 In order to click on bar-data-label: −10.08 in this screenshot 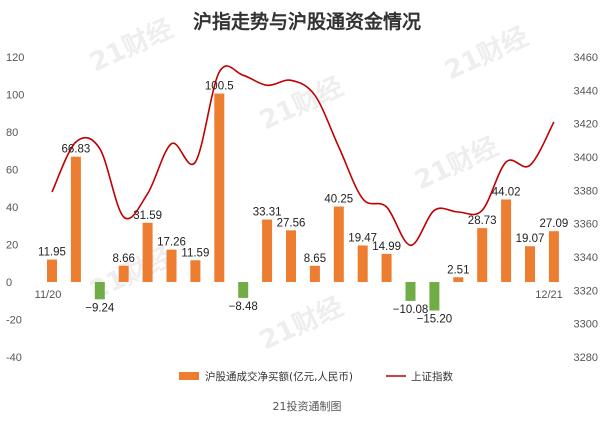, I will do `click(411, 310)`.